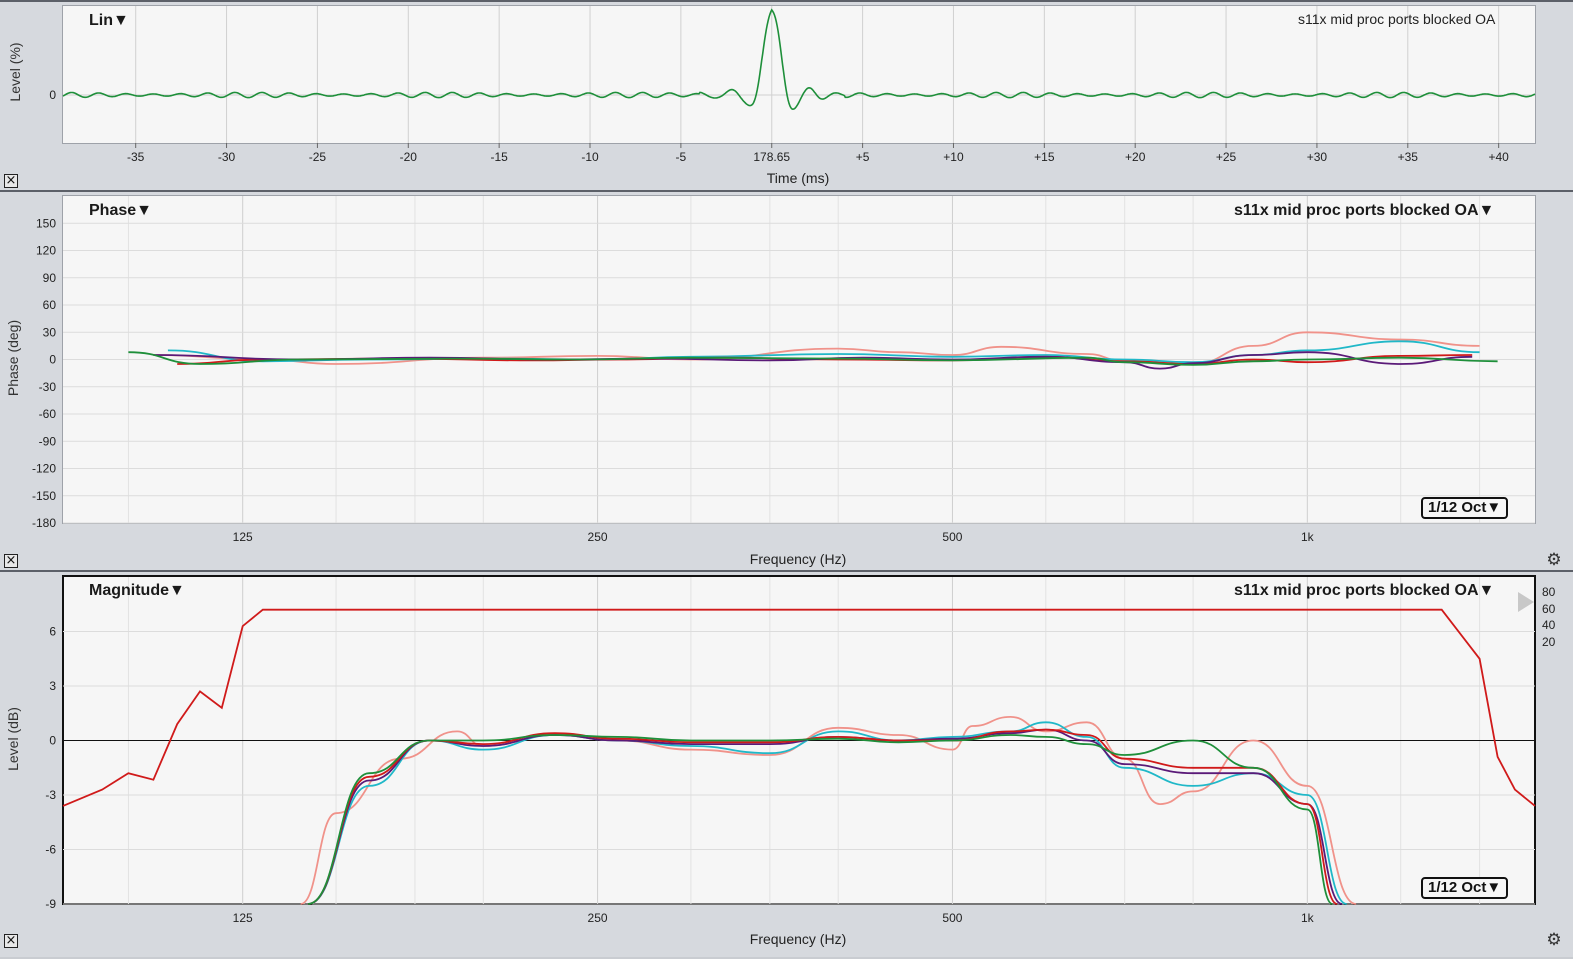  Describe the element at coordinates (1498, 157) in the screenshot. I see `x-tick-label: +40` at that location.